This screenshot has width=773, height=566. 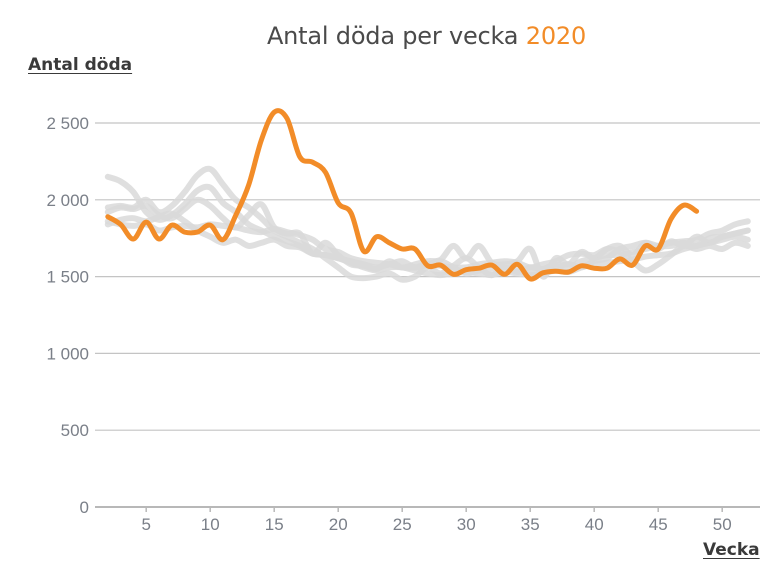 I want to click on y-tick-label: 500, so click(x=75, y=430).